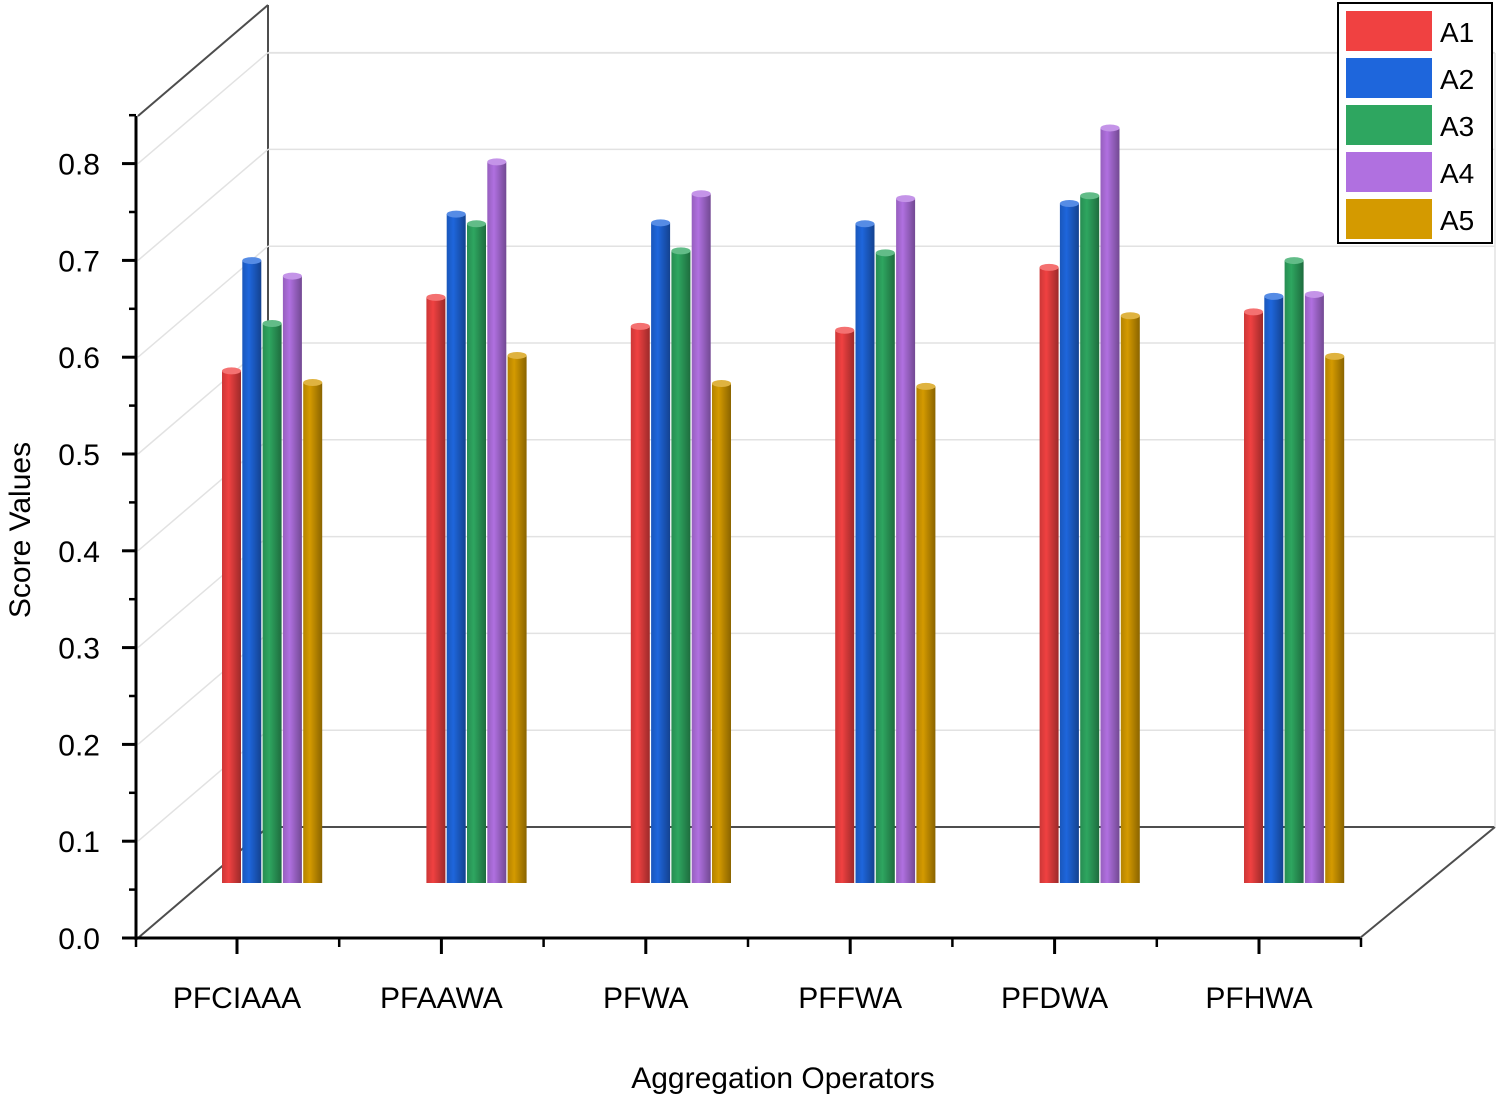 The height and width of the screenshot is (1101, 1498). I want to click on bar-a3-pfciaaa, so click(272, 603).